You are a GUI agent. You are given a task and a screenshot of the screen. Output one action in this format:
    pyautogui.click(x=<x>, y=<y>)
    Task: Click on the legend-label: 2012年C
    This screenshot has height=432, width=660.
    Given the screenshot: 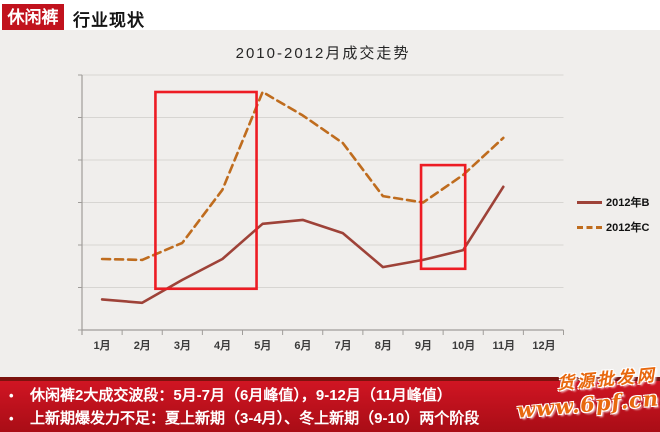 What is the action you would take?
    pyautogui.click(x=628, y=228)
    